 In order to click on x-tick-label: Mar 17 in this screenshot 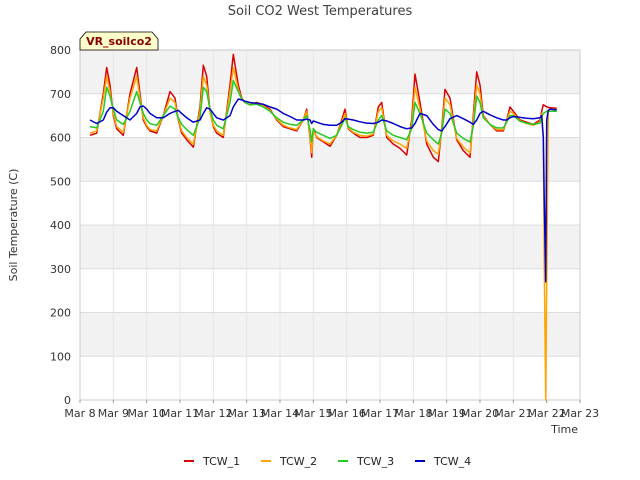, I will do `click(380, 413)`.